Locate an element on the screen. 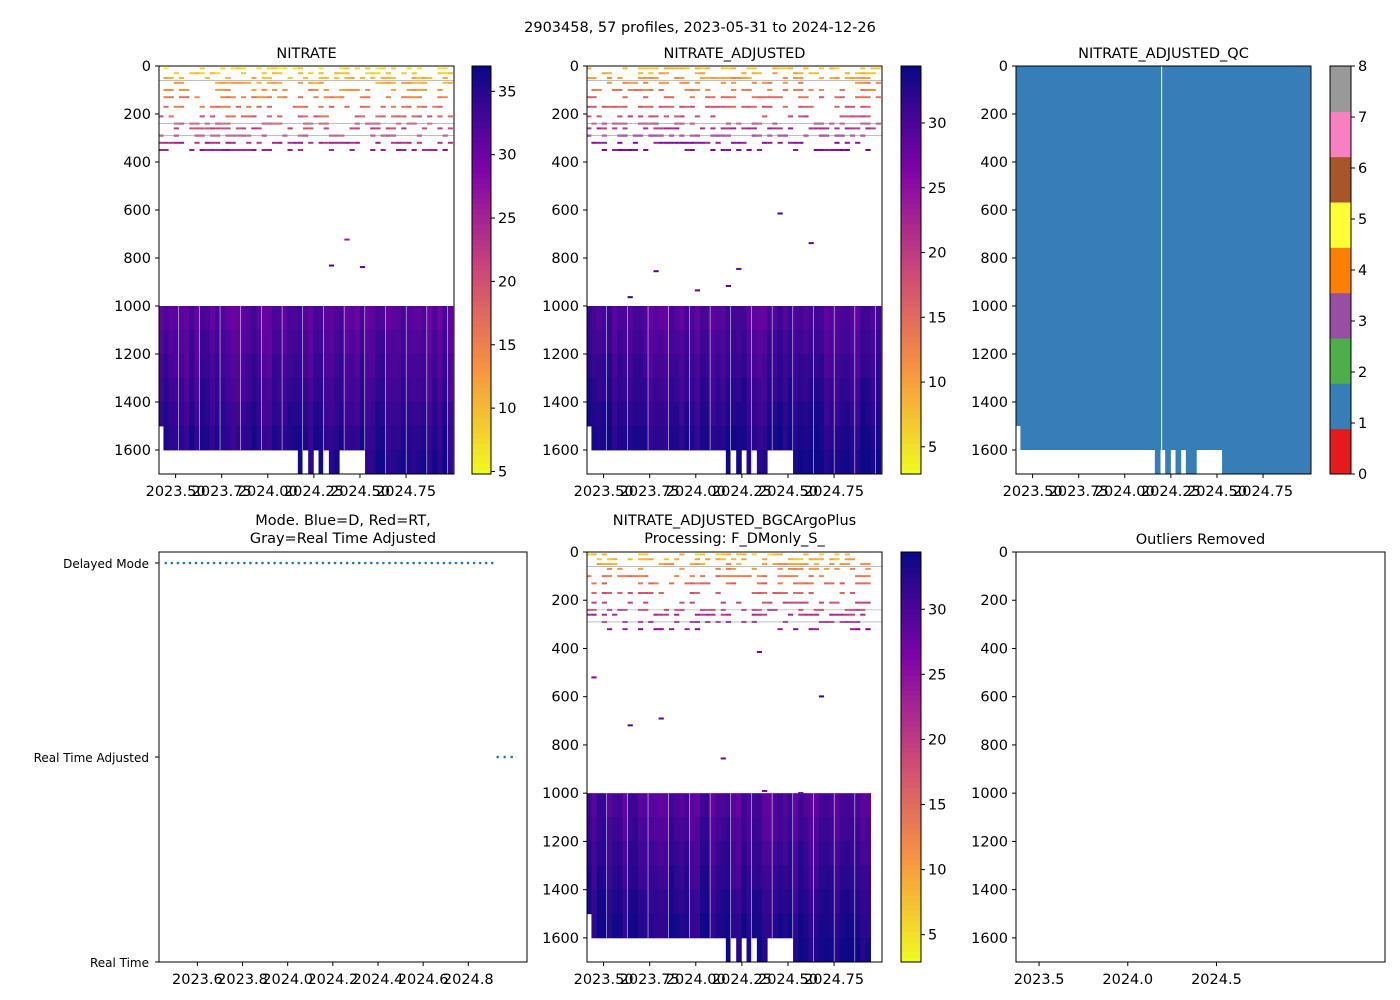  x-tick-label: 2024.8 is located at coordinates (468, 980).